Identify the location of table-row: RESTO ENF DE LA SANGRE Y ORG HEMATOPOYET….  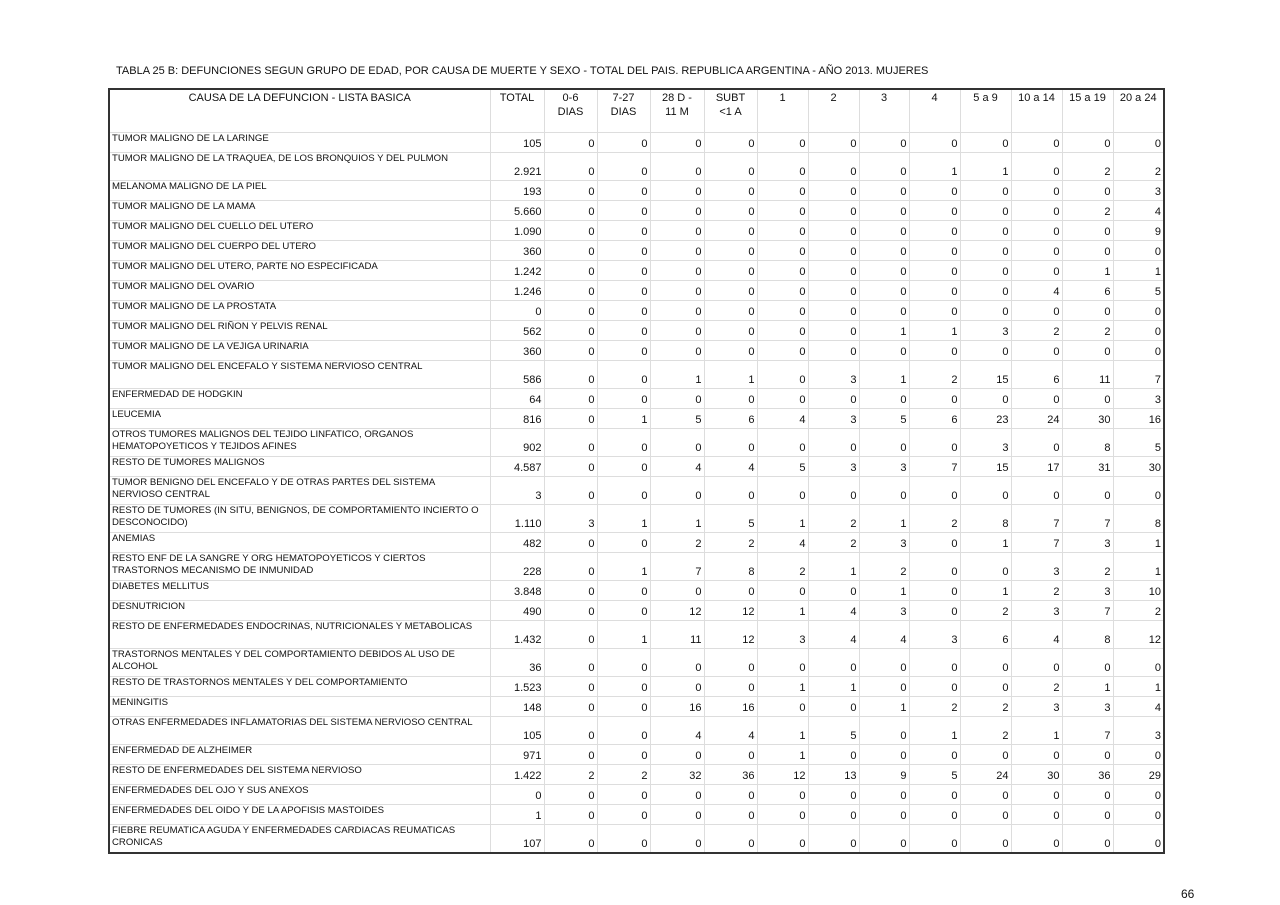
(636, 566).